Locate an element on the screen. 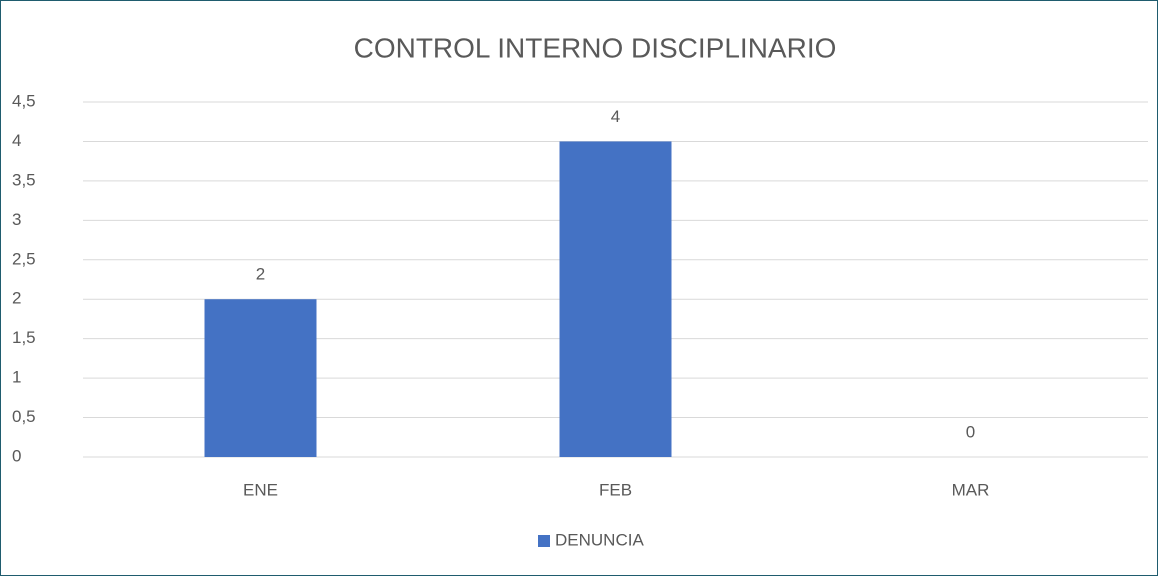  y-tick-label: 4,5 is located at coordinates (24, 100).